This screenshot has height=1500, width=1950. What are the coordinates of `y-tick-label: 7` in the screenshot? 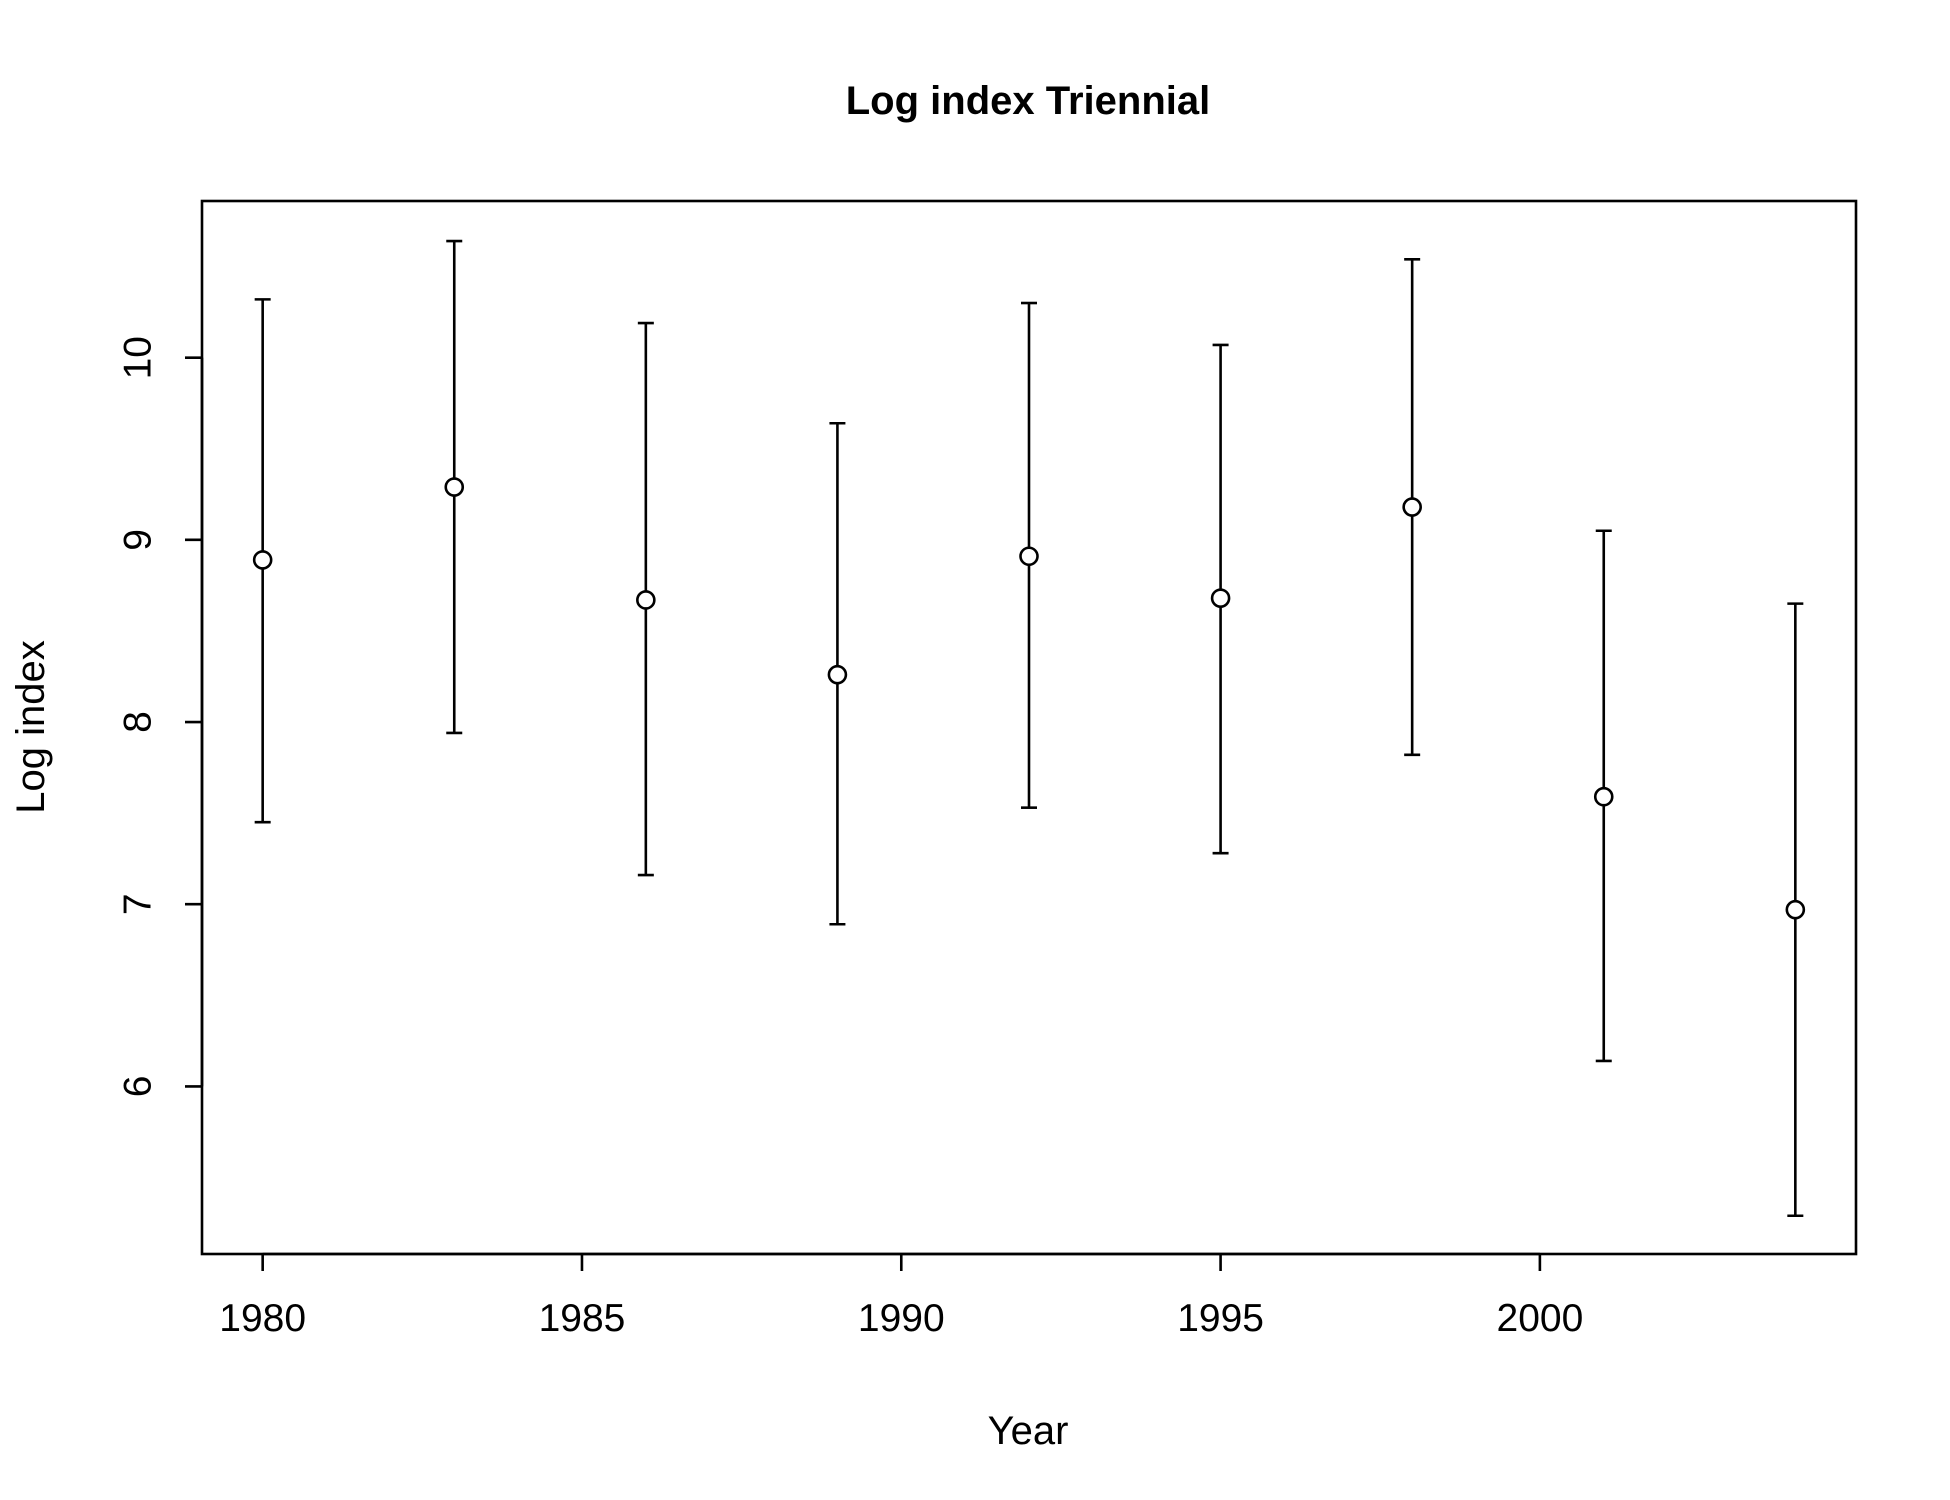 It's located at (137, 904).